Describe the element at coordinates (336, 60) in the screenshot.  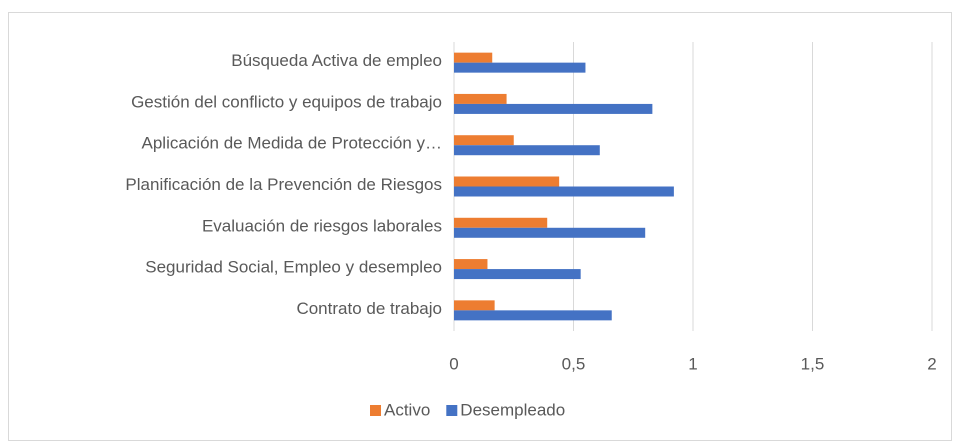
I see `y-tick-label: Búsqueda Activa de empleo` at that location.